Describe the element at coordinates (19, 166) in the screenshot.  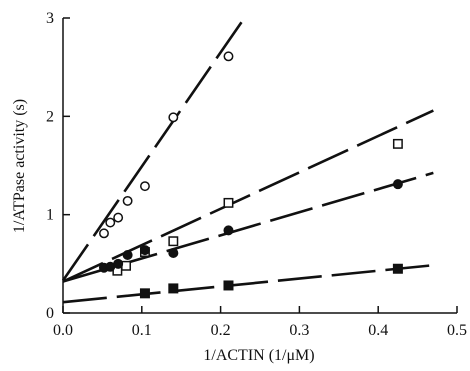
I see `y-axis-title: 1/ATPase activity (s)` at that location.